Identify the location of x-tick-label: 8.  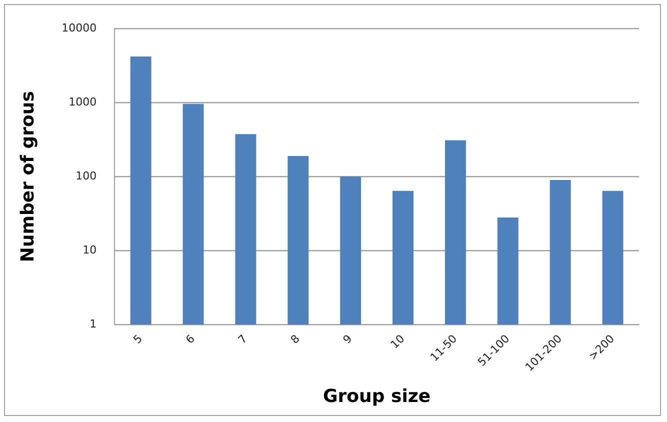
(295, 339).